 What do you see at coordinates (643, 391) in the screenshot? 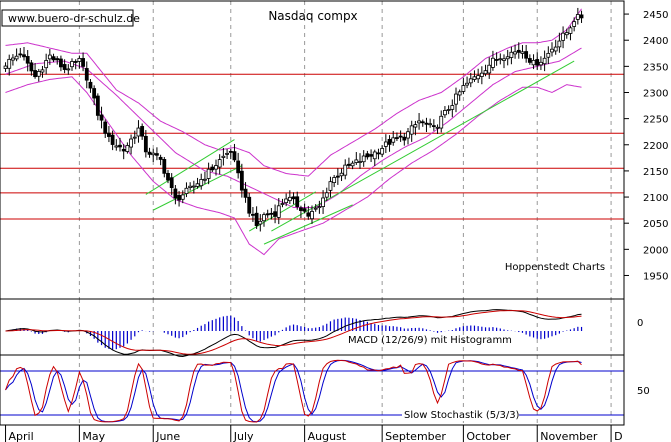
I see `stochastic-50-tick: 50` at bounding box center [643, 391].